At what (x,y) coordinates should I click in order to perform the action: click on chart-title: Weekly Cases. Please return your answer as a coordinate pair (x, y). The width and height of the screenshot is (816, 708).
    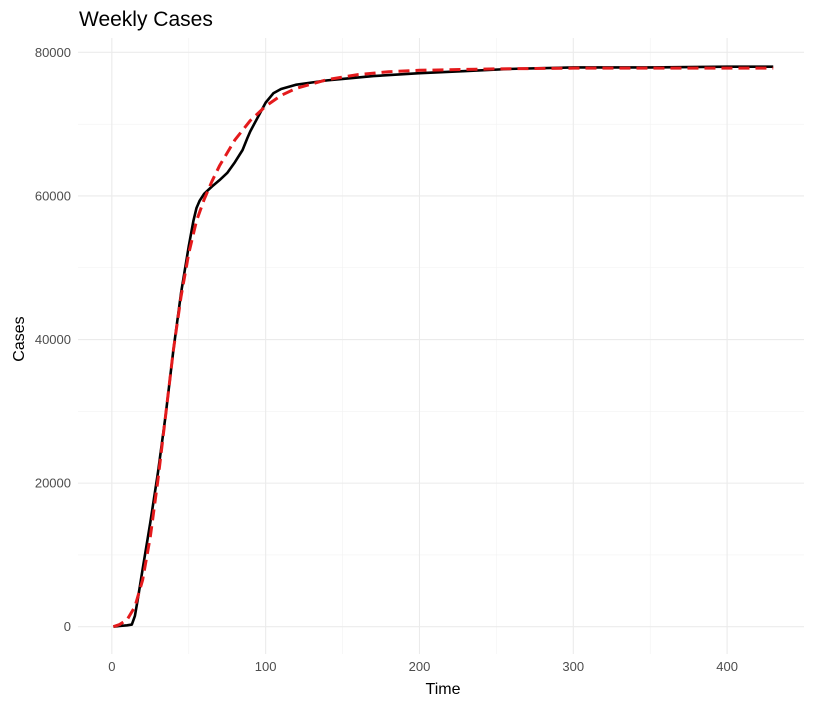
    Looking at the image, I should click on (146, 19).